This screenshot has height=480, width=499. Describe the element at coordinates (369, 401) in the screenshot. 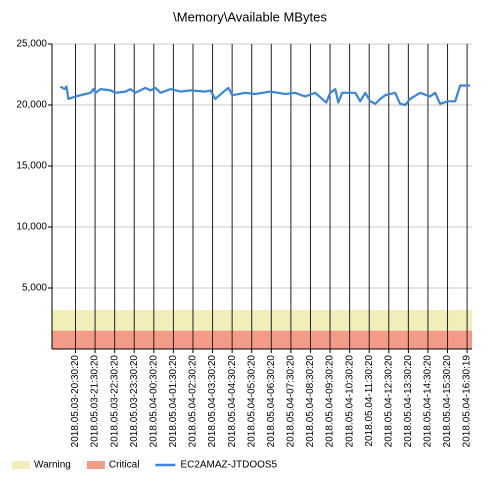

I see `x-tick-label: 2018.05.04-11:30:20` at that location.